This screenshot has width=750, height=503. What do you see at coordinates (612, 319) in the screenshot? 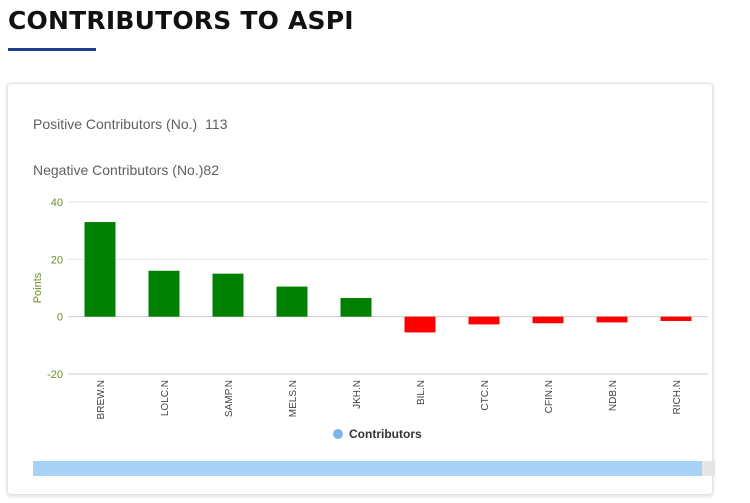
I see `bar-ndb-n` at bounding box center [612, 319].